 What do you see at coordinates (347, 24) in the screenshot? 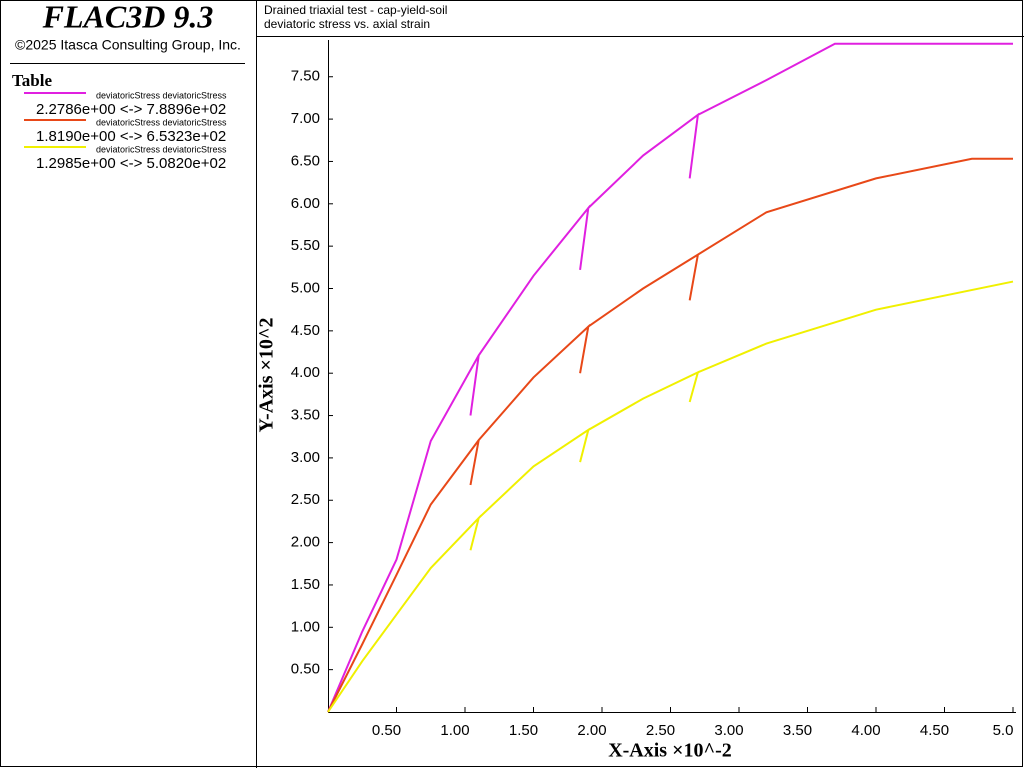
I see `chart-subtitle: deviatoric stress vs. axial strain` at bounding box center [347, 24].